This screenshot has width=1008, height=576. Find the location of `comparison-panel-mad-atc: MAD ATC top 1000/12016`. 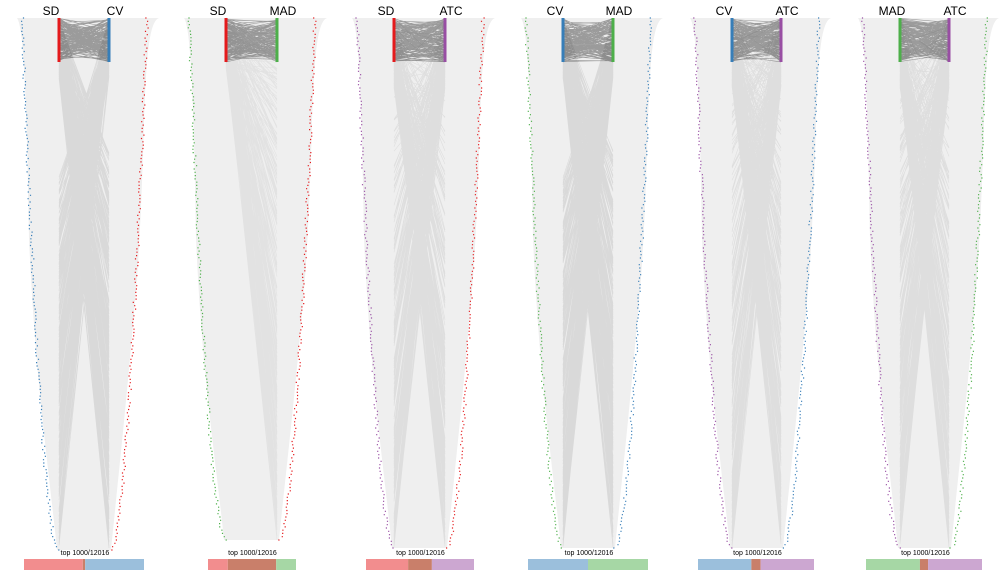

comparison-panel-mad-atc: MAD ATC top 1000/12016 is located at coordinates (928, 287).